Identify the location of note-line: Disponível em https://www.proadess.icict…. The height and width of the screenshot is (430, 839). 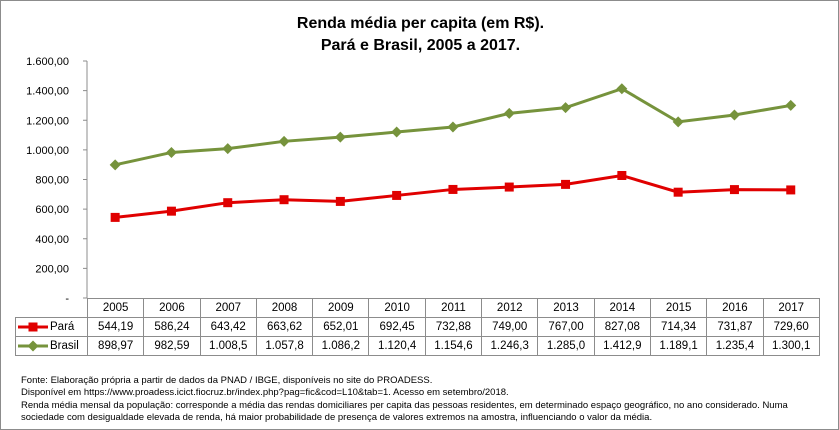
(265, 393).